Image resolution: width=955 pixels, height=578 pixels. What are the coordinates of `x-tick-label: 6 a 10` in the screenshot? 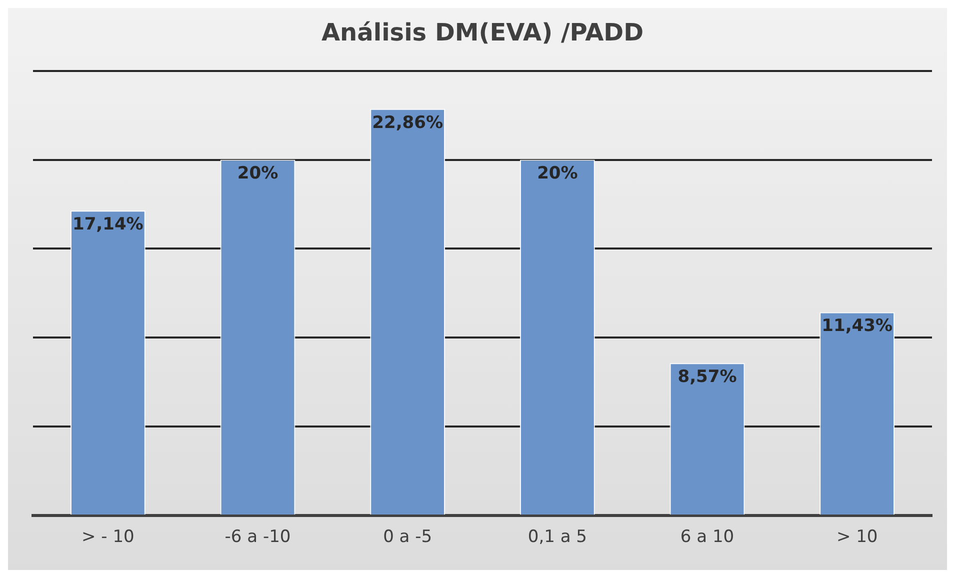 It's located at (707, 537).